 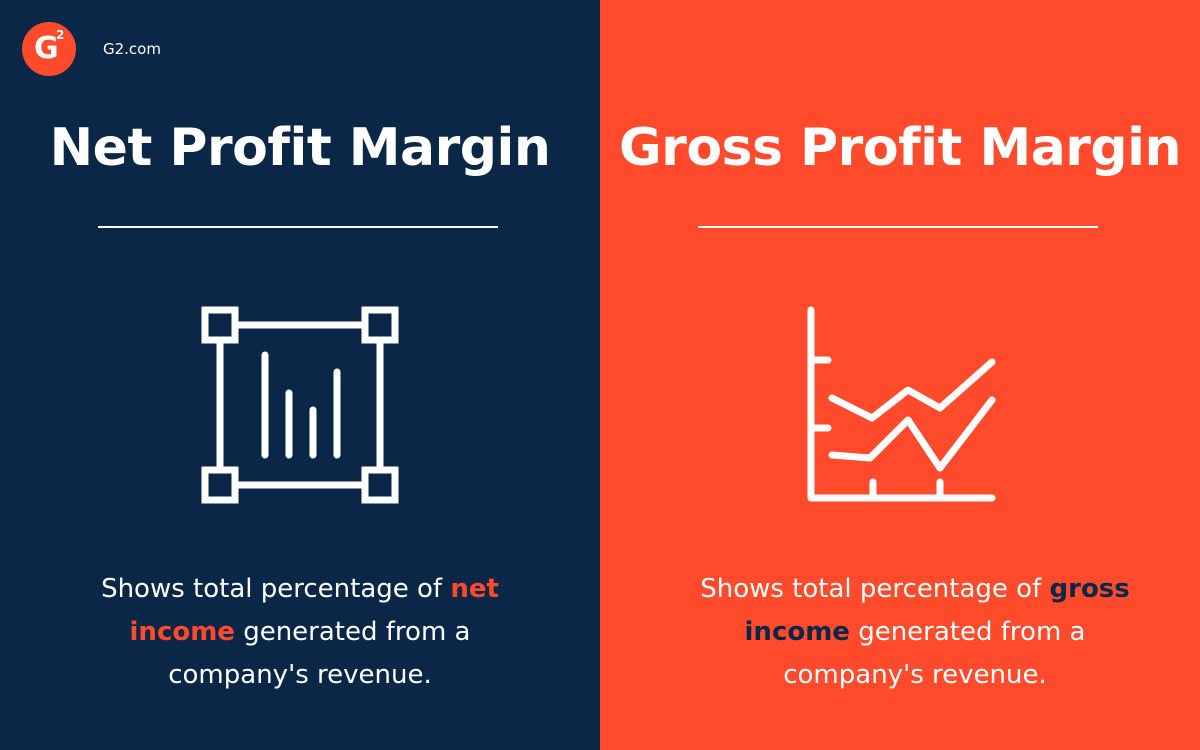 I want to click on logo: G 2, so click(x=49, y=49).